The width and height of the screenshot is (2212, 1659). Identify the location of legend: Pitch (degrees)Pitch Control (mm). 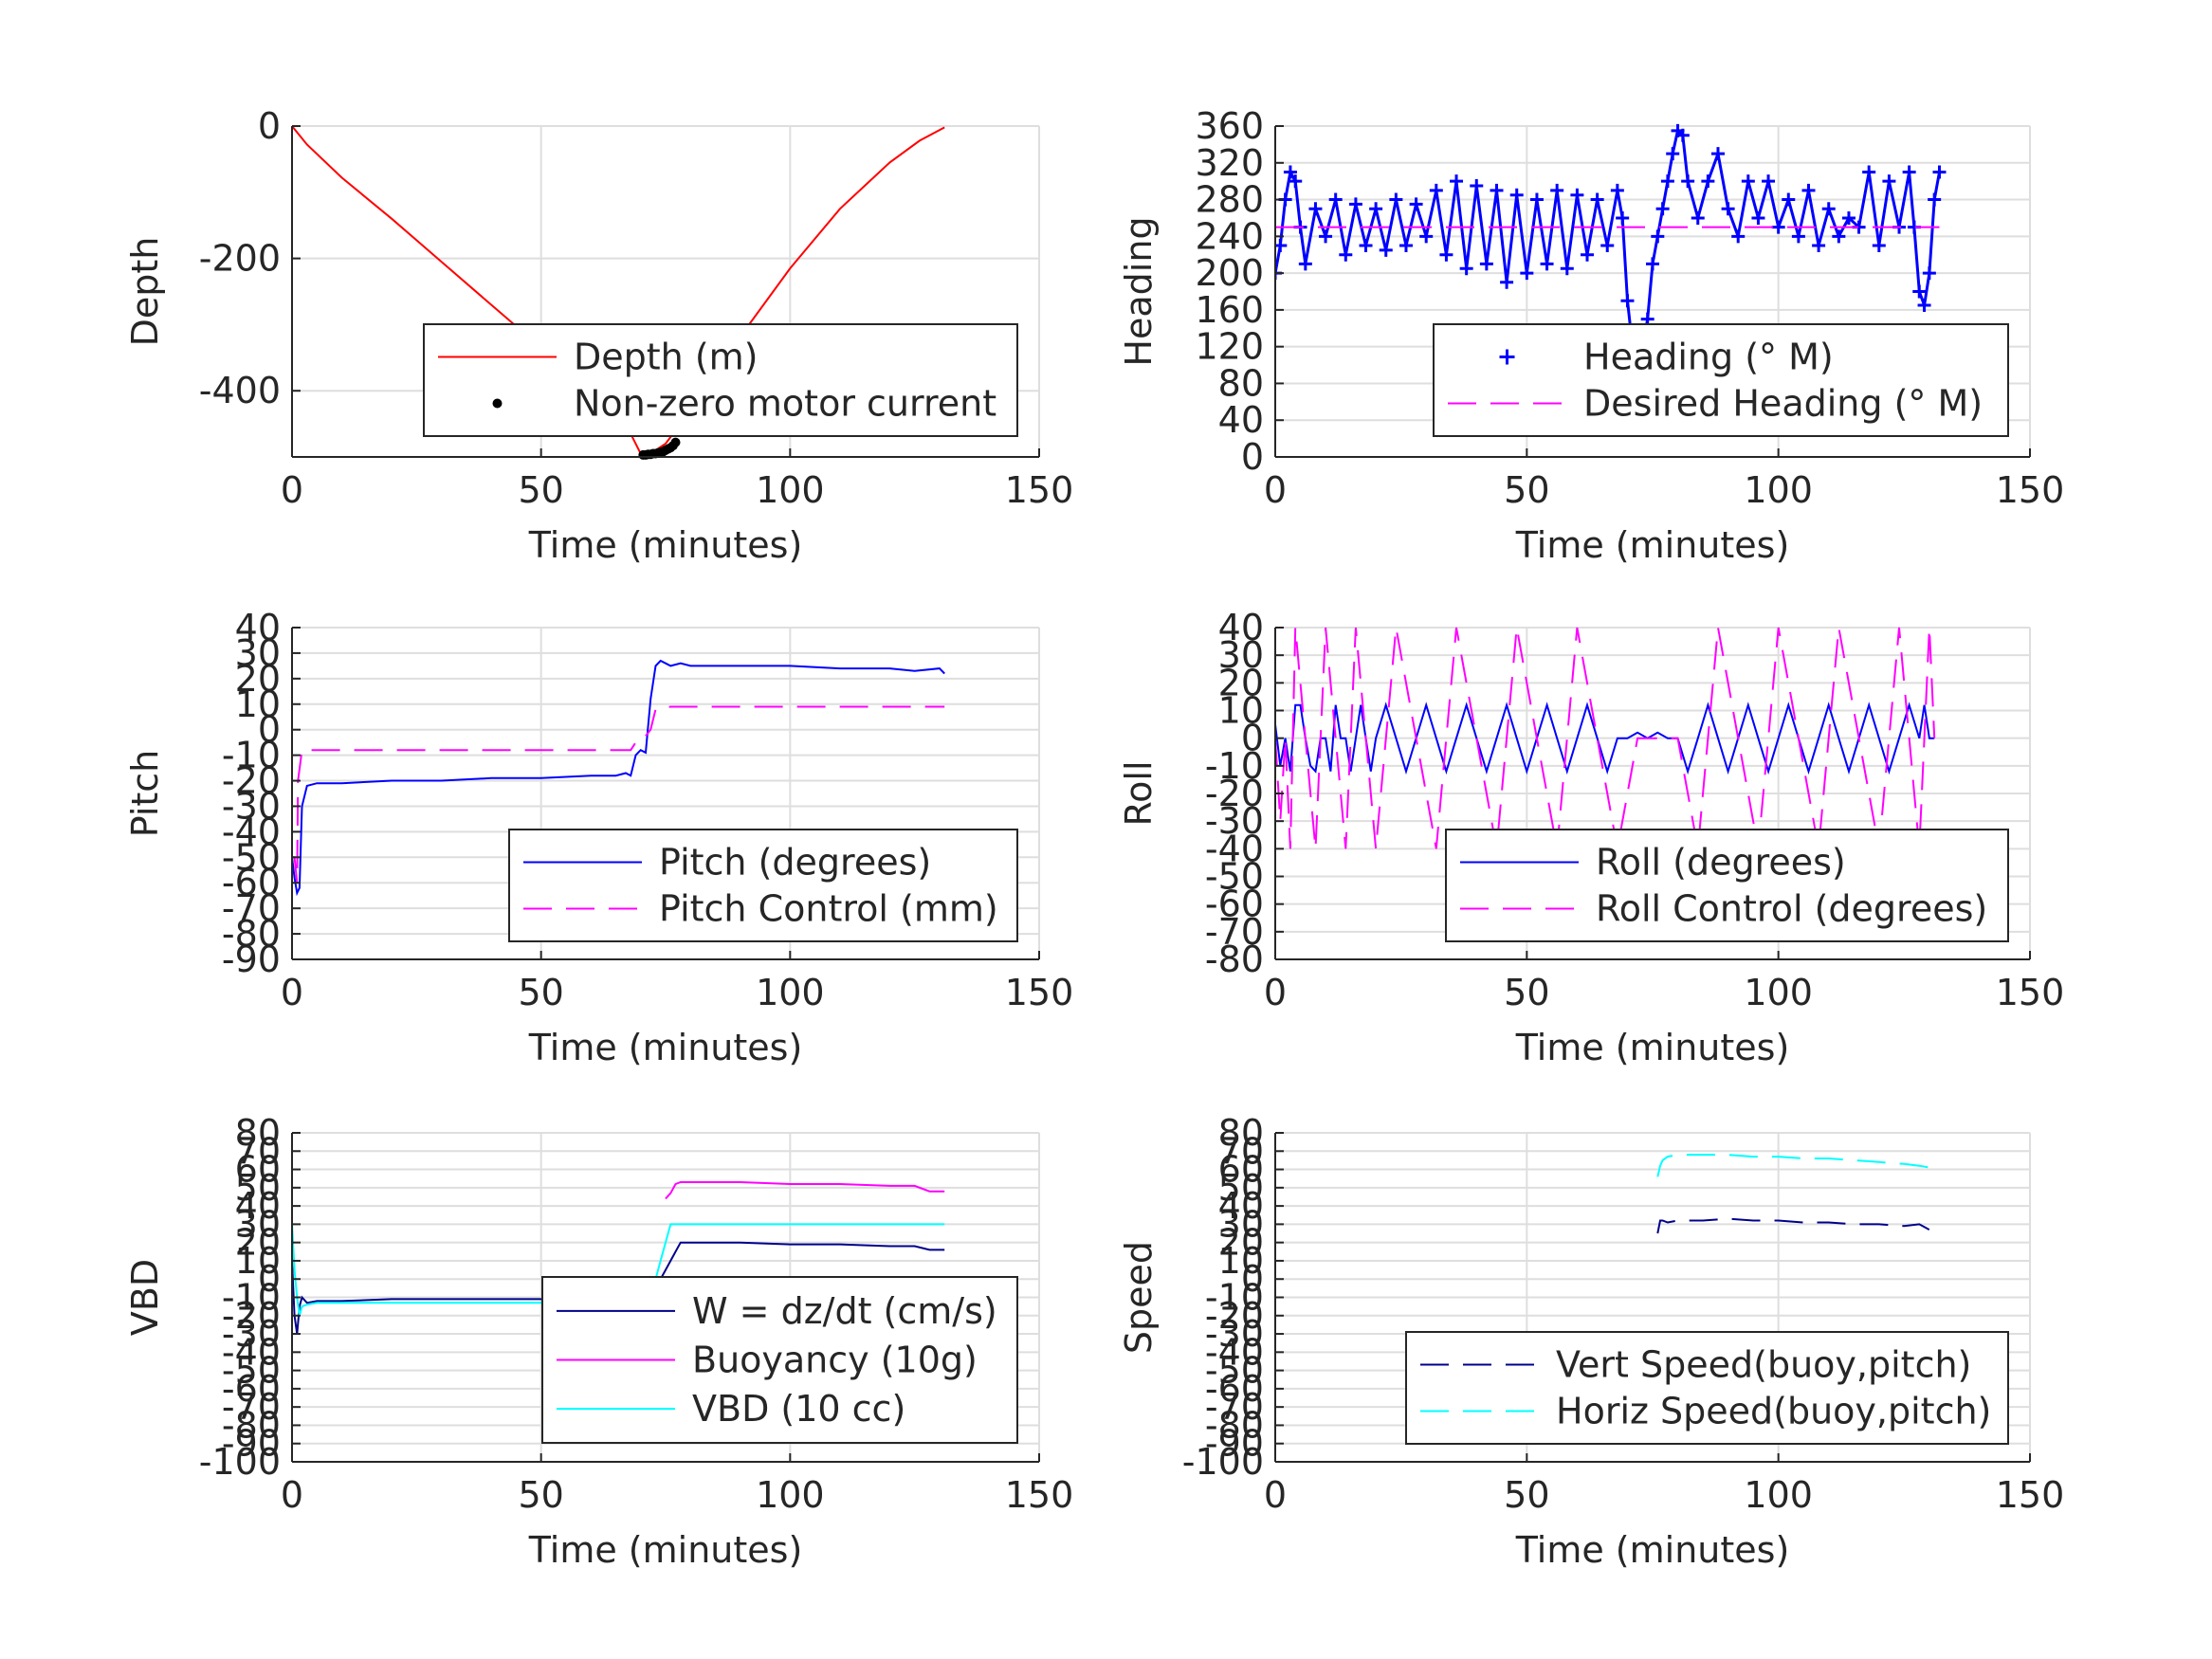
(763, 885).